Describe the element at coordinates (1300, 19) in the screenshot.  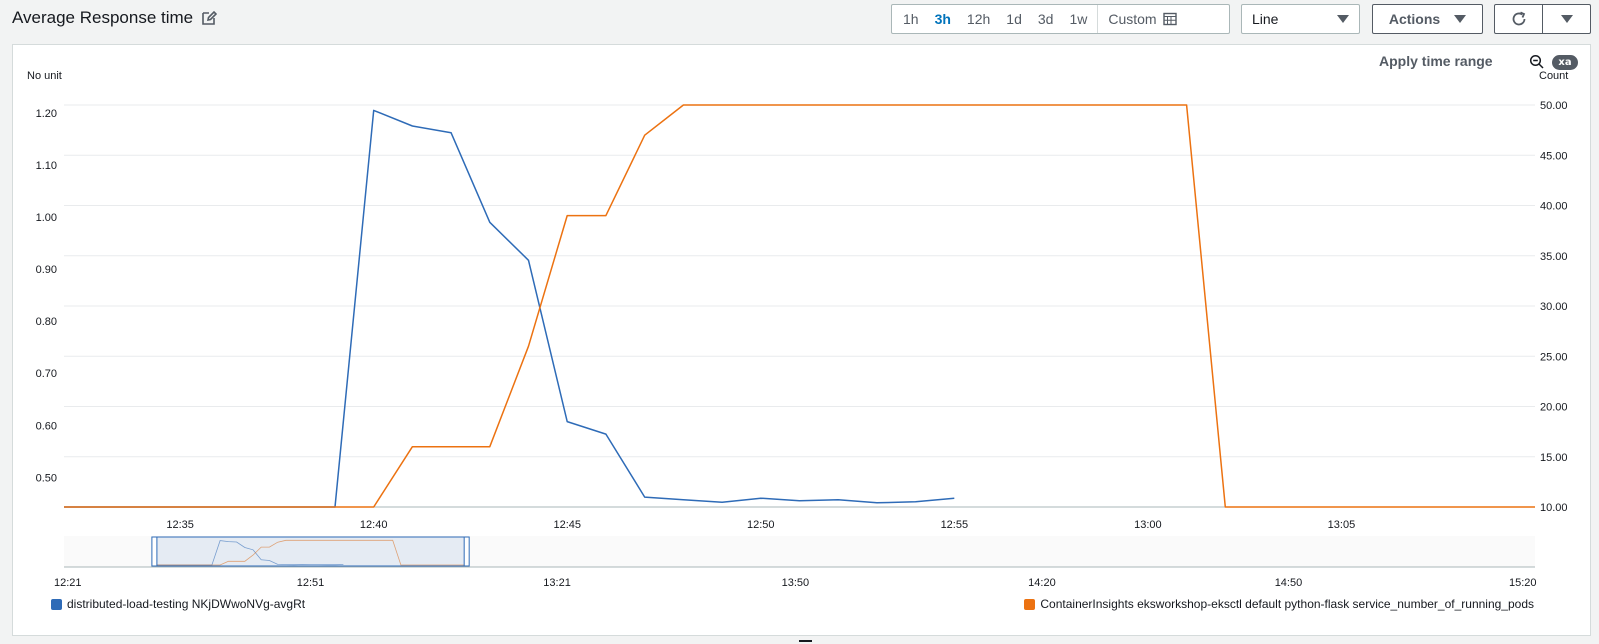
I see `chart-type-select: Line` at that location.